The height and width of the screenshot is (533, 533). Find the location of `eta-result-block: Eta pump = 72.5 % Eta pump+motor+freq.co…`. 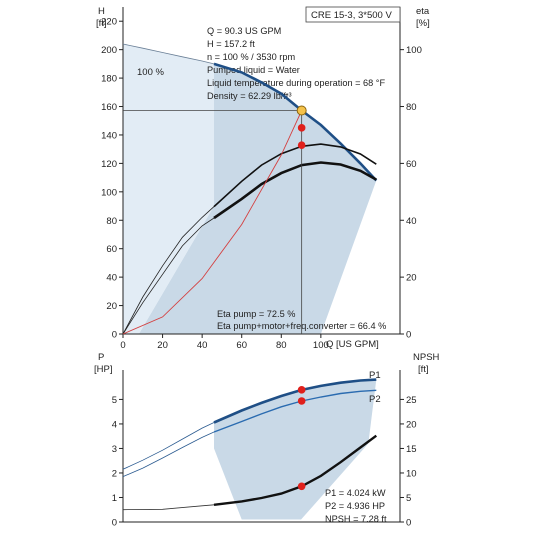

eta-result-block: Eta pump = 72.5 % Eta pump+motor+freq.co… is located at coordinates (301, 320).